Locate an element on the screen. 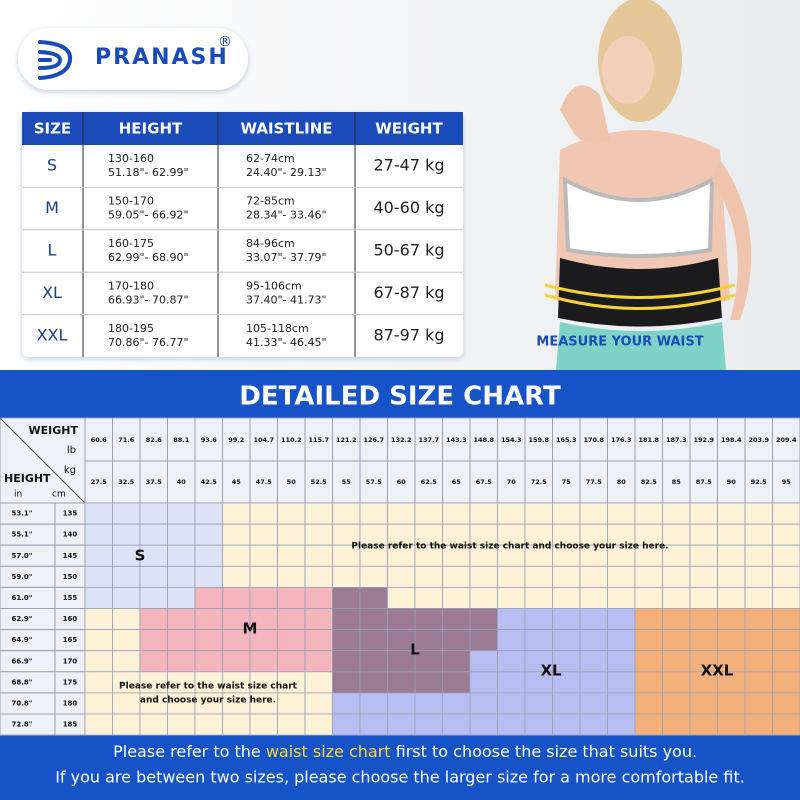  kg-value: 75 is located at coordinates (567, 482).